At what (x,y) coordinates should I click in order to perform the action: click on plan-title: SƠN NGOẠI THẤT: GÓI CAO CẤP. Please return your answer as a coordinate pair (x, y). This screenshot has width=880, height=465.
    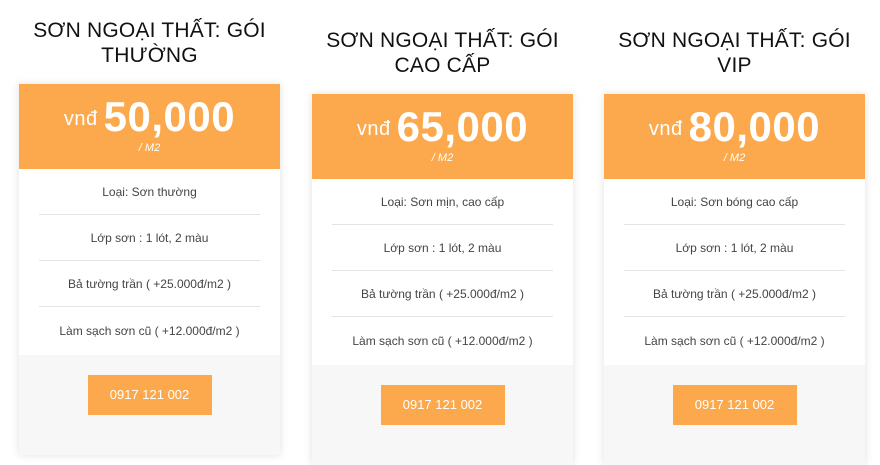
    Looking at the image, I should click on (442, 53).